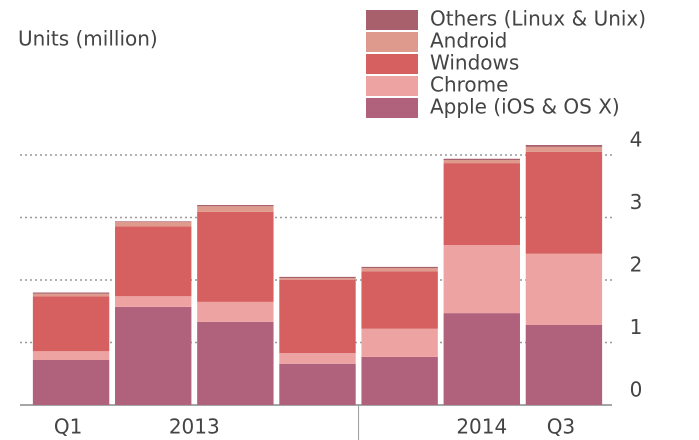 This screenshot has width=699, height=440. What do you see at coordinates (636, 327) in the screenshot?
I see `y-tick-label: 1` at bounding box center [636, 327].